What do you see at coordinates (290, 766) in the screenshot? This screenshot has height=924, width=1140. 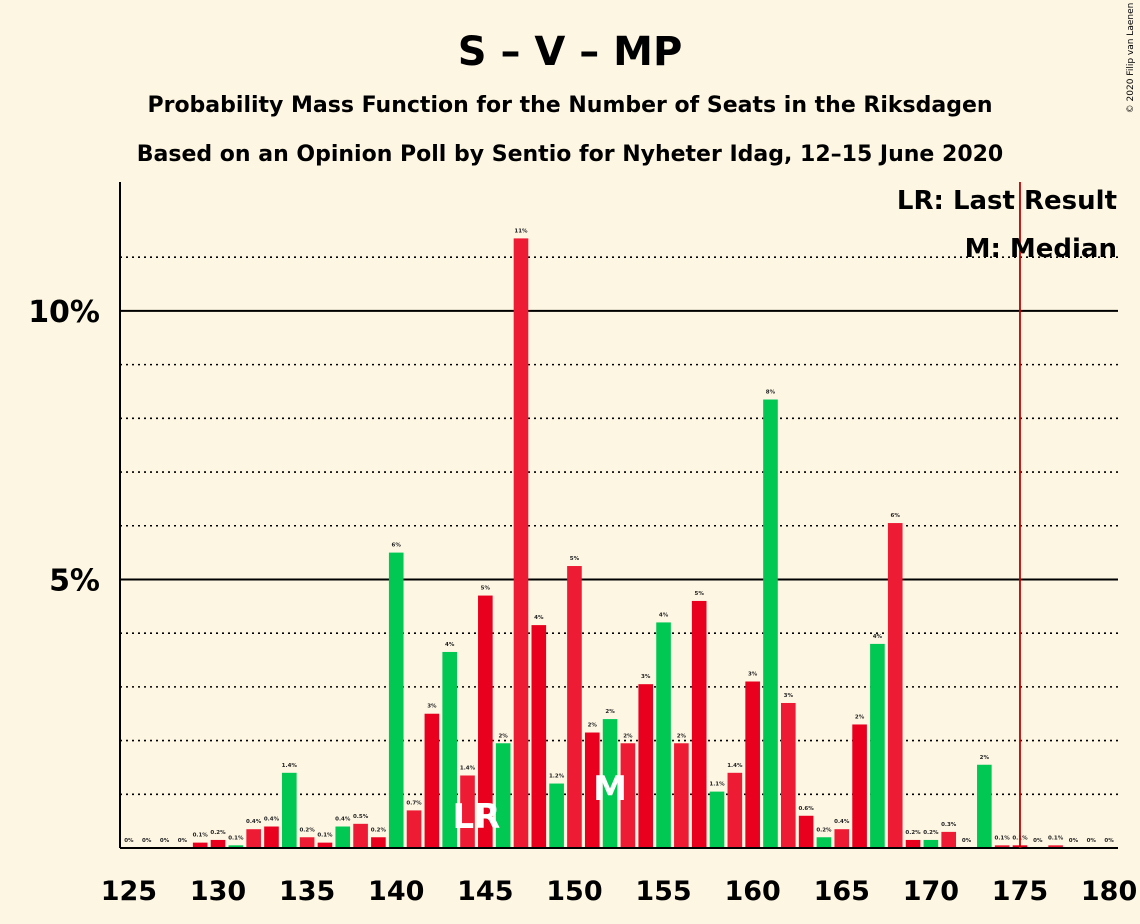 I see `data-label-134: 1.4%` at bounding box center [290, 766].